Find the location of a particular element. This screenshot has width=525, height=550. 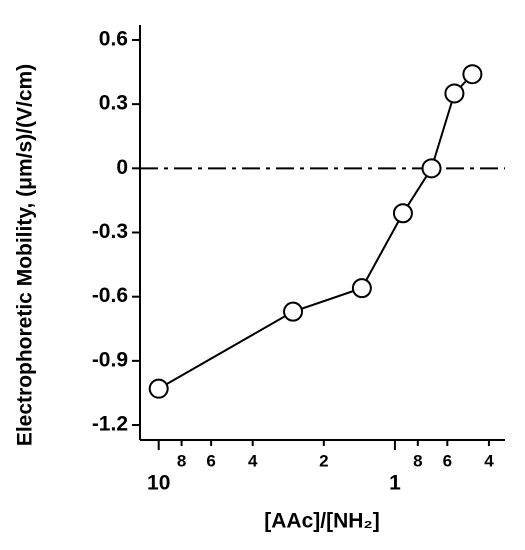

y-tick-label: 0.3 is located at coordinates (113, 103).